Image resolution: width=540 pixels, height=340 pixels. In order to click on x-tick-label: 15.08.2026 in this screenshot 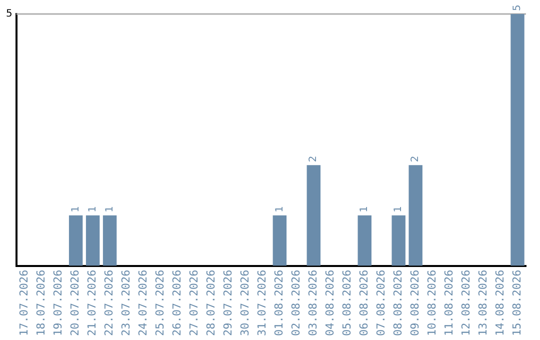, I will do `click(517, 303)`.